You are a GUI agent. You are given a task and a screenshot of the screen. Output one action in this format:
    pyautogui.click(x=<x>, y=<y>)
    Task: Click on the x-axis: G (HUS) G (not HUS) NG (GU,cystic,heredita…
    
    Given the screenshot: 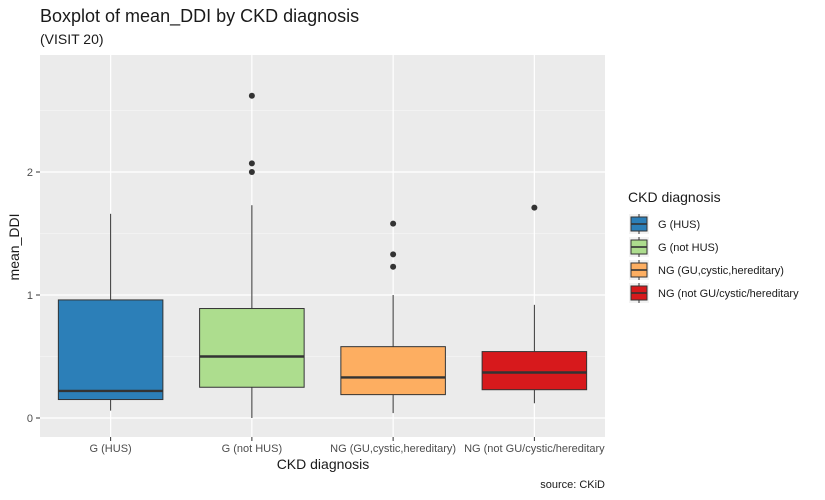 What is the action you would take?
    pyautogui.click(x=347, y=446)
    